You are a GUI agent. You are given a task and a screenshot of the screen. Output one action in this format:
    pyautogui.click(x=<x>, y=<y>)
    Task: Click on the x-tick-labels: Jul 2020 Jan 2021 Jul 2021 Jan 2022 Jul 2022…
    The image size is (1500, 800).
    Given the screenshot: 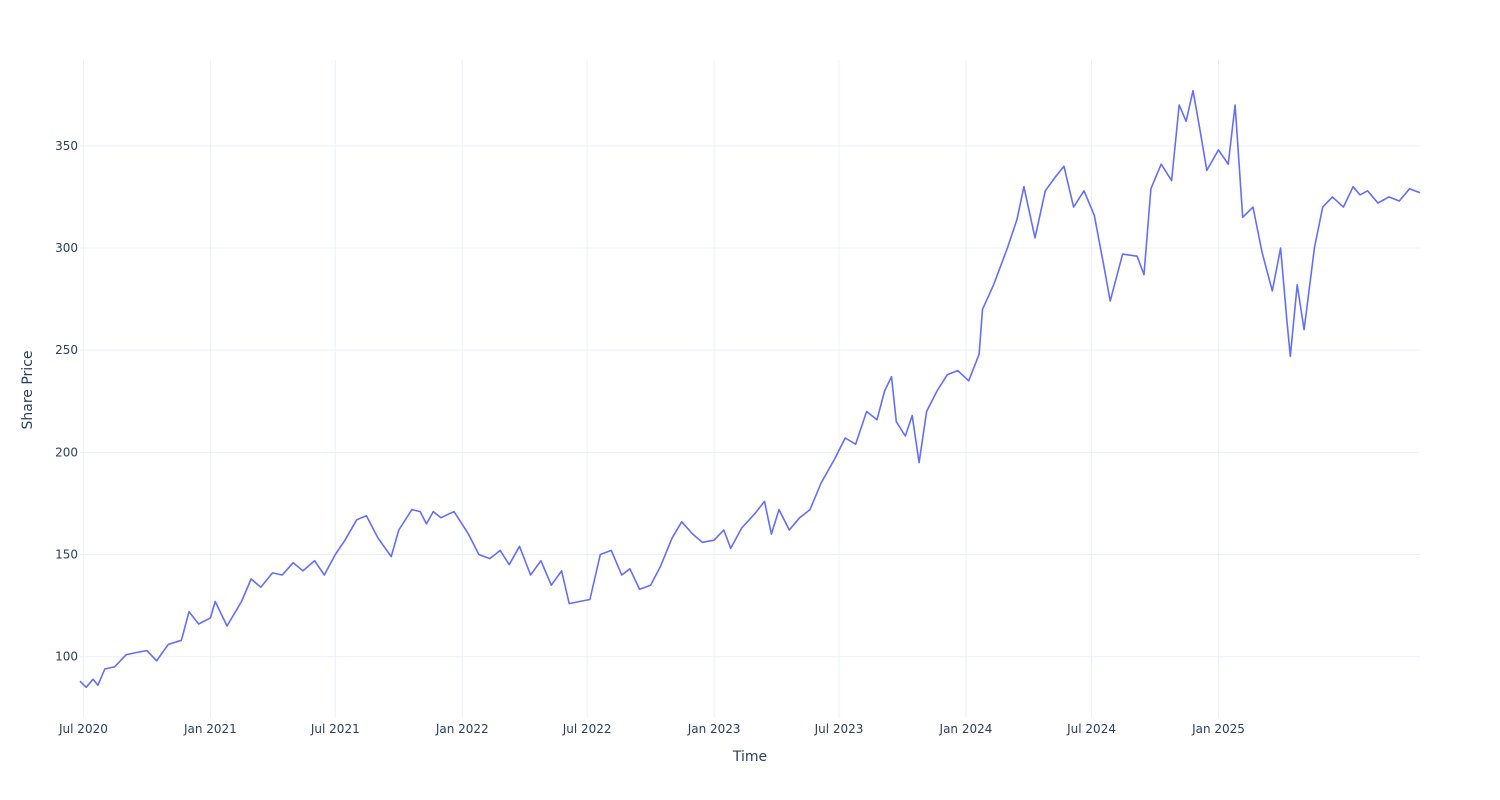 What is the action you would take?
    pyautogui.click(x=651, y=729)
    